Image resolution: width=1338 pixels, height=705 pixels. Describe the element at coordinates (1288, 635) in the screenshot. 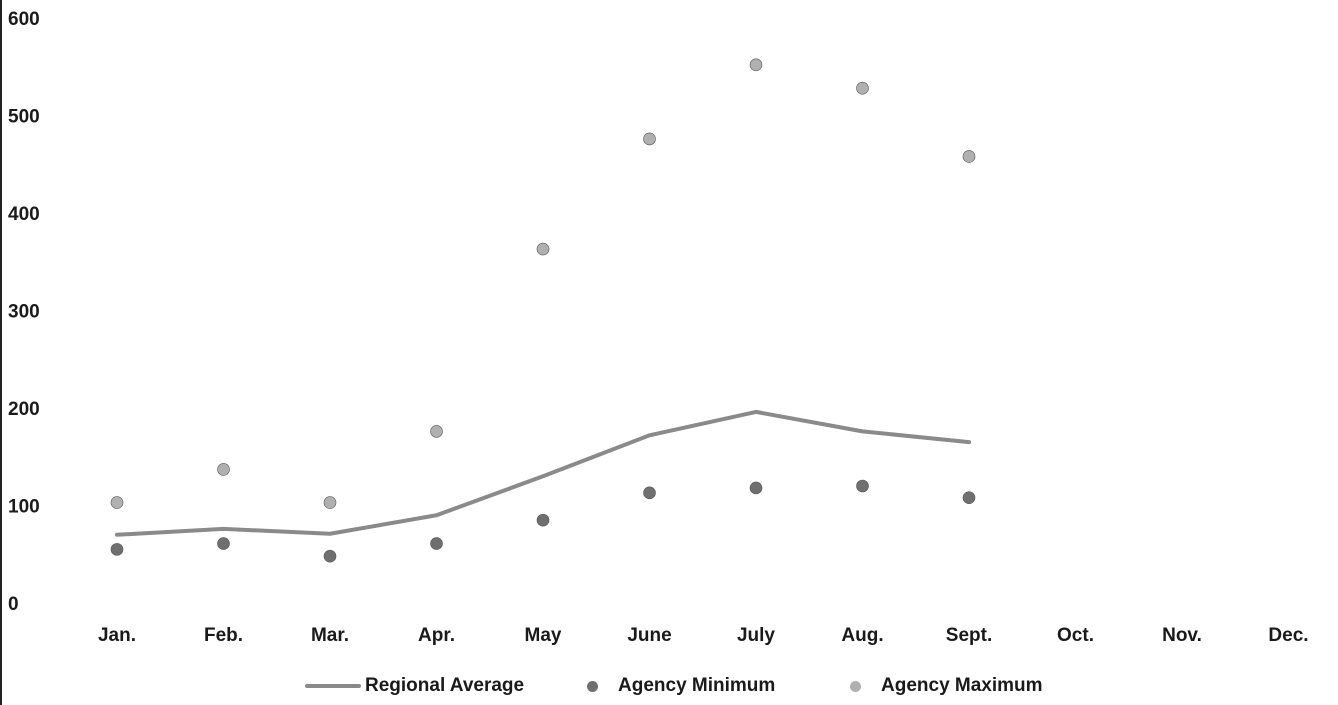

I see `x-tick-label: Dec.` at that location.